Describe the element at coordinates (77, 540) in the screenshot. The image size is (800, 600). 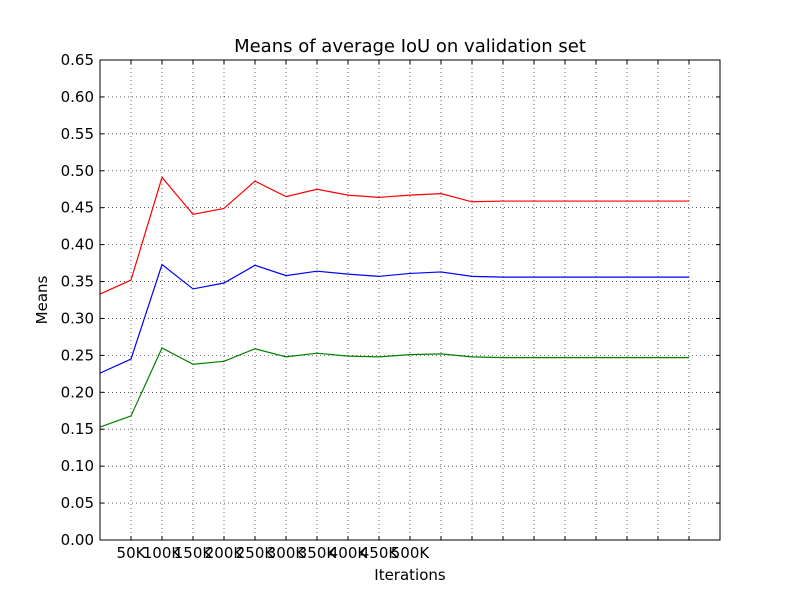
I see `y-tick-label: 0.00` at that location.